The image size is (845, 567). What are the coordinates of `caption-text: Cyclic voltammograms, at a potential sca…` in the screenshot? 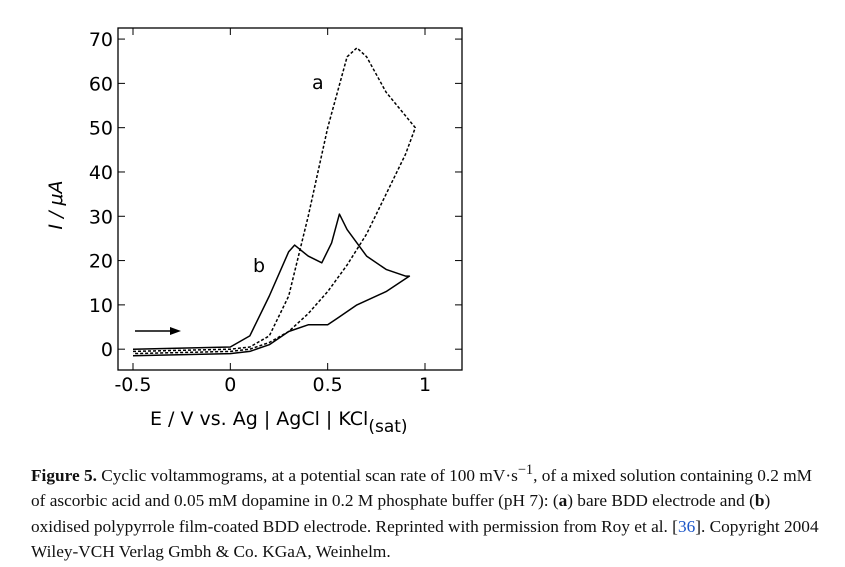 It's located at (307, 475).